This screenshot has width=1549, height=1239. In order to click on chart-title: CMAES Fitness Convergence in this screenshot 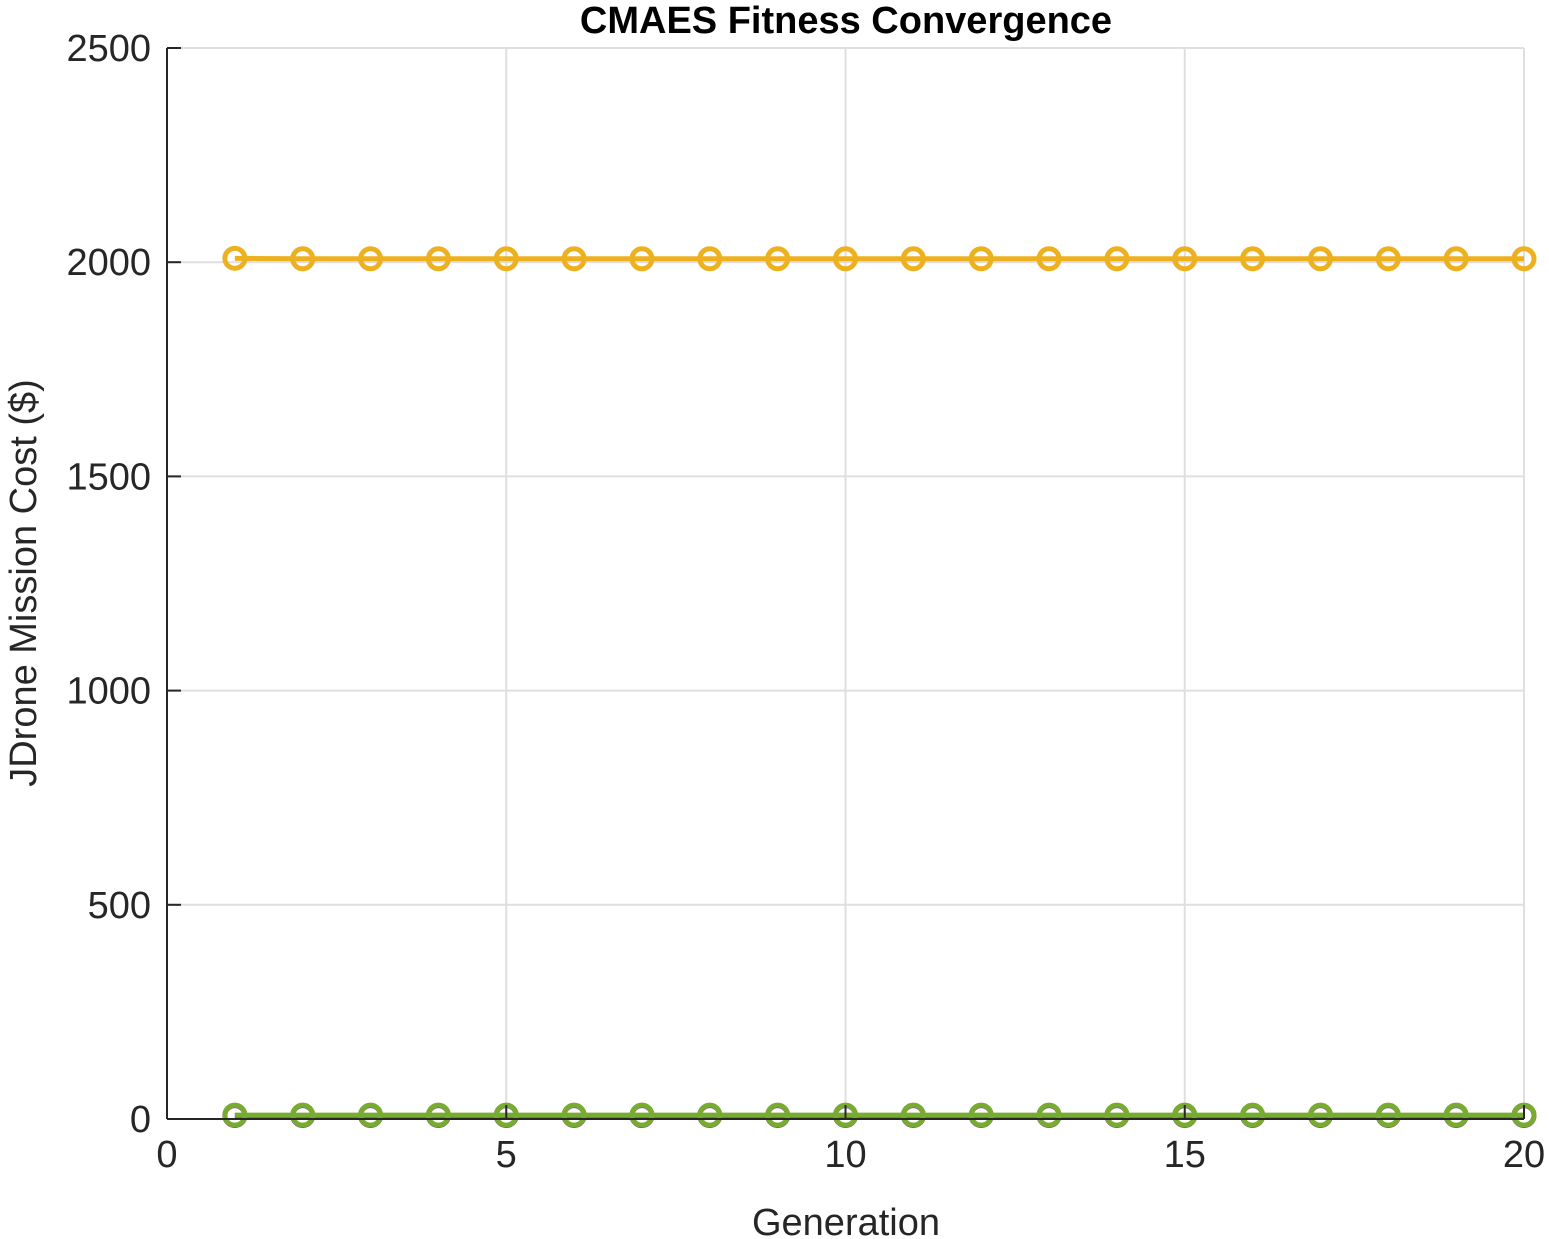, I will do `click(846, 21)`.